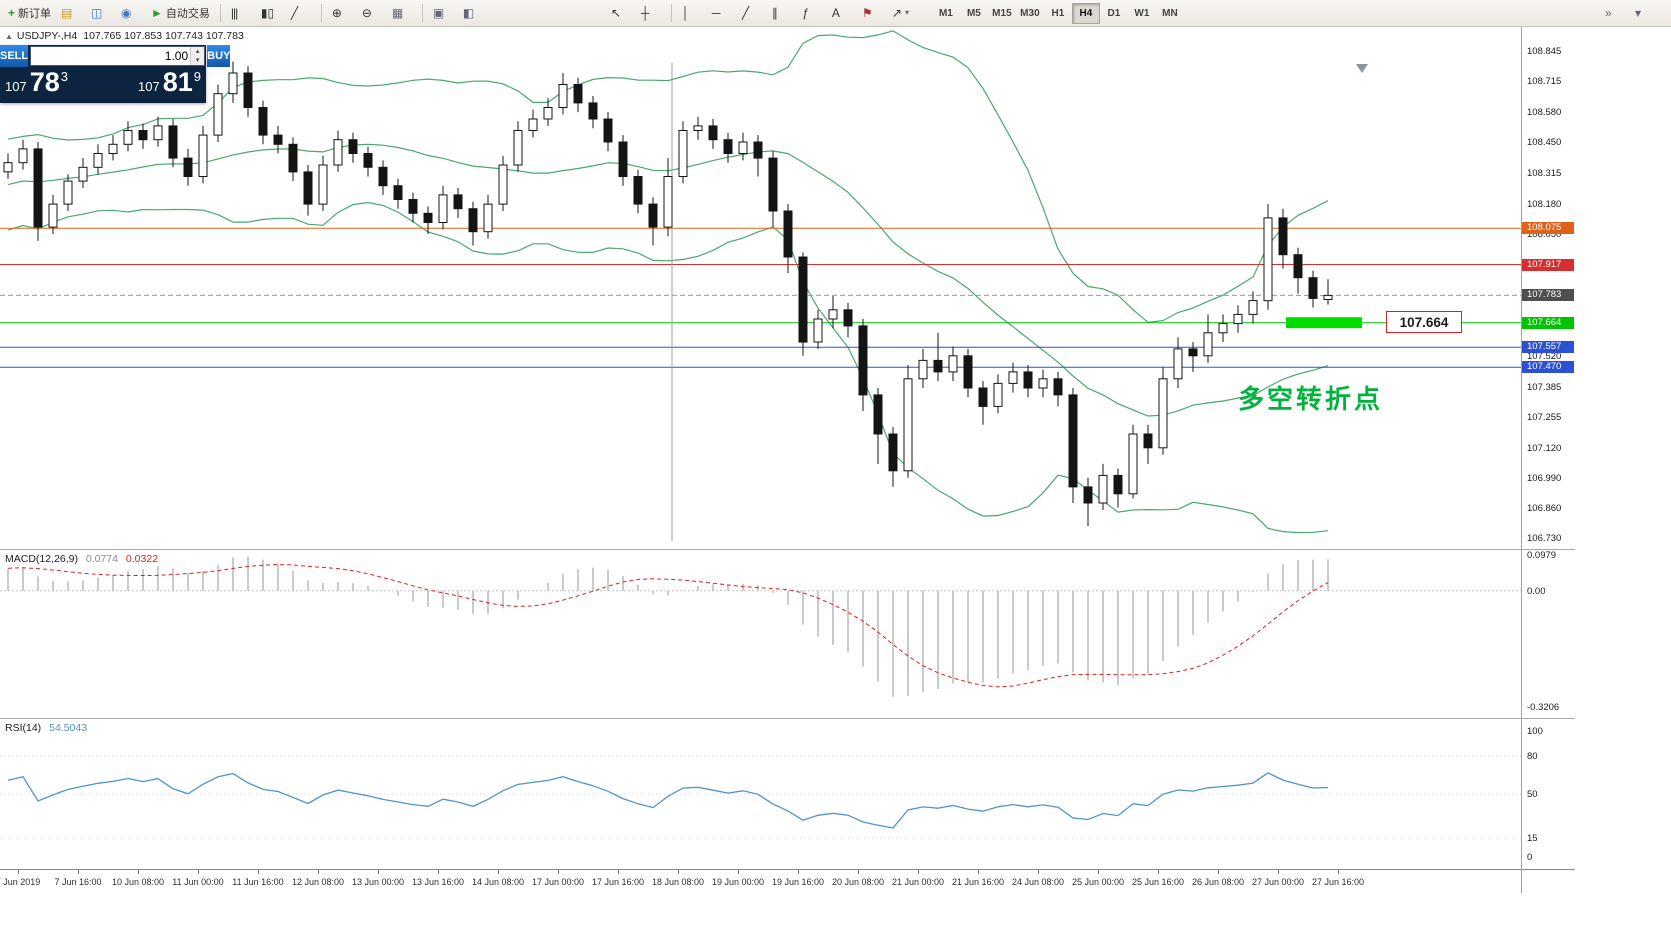 This screenshot has height=948, width=1671. Describe the element at coordinates (1362, 68) in the screenshot. I see `chart-end-marker-icon` at that location.